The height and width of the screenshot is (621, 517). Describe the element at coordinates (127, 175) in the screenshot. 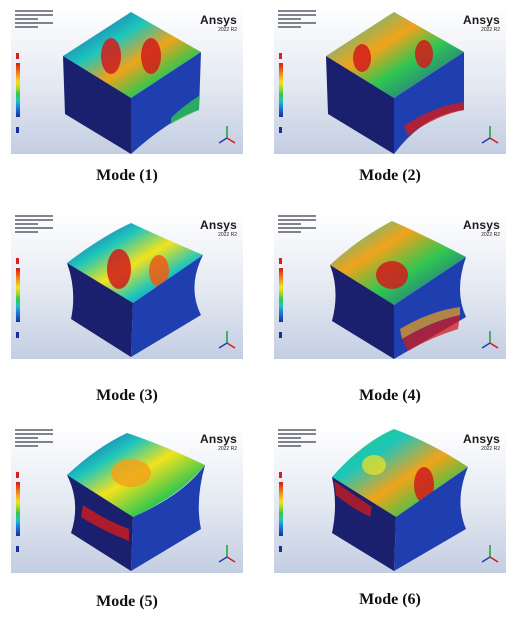

I see `mode-caption-1: Mode (1)` at that location.